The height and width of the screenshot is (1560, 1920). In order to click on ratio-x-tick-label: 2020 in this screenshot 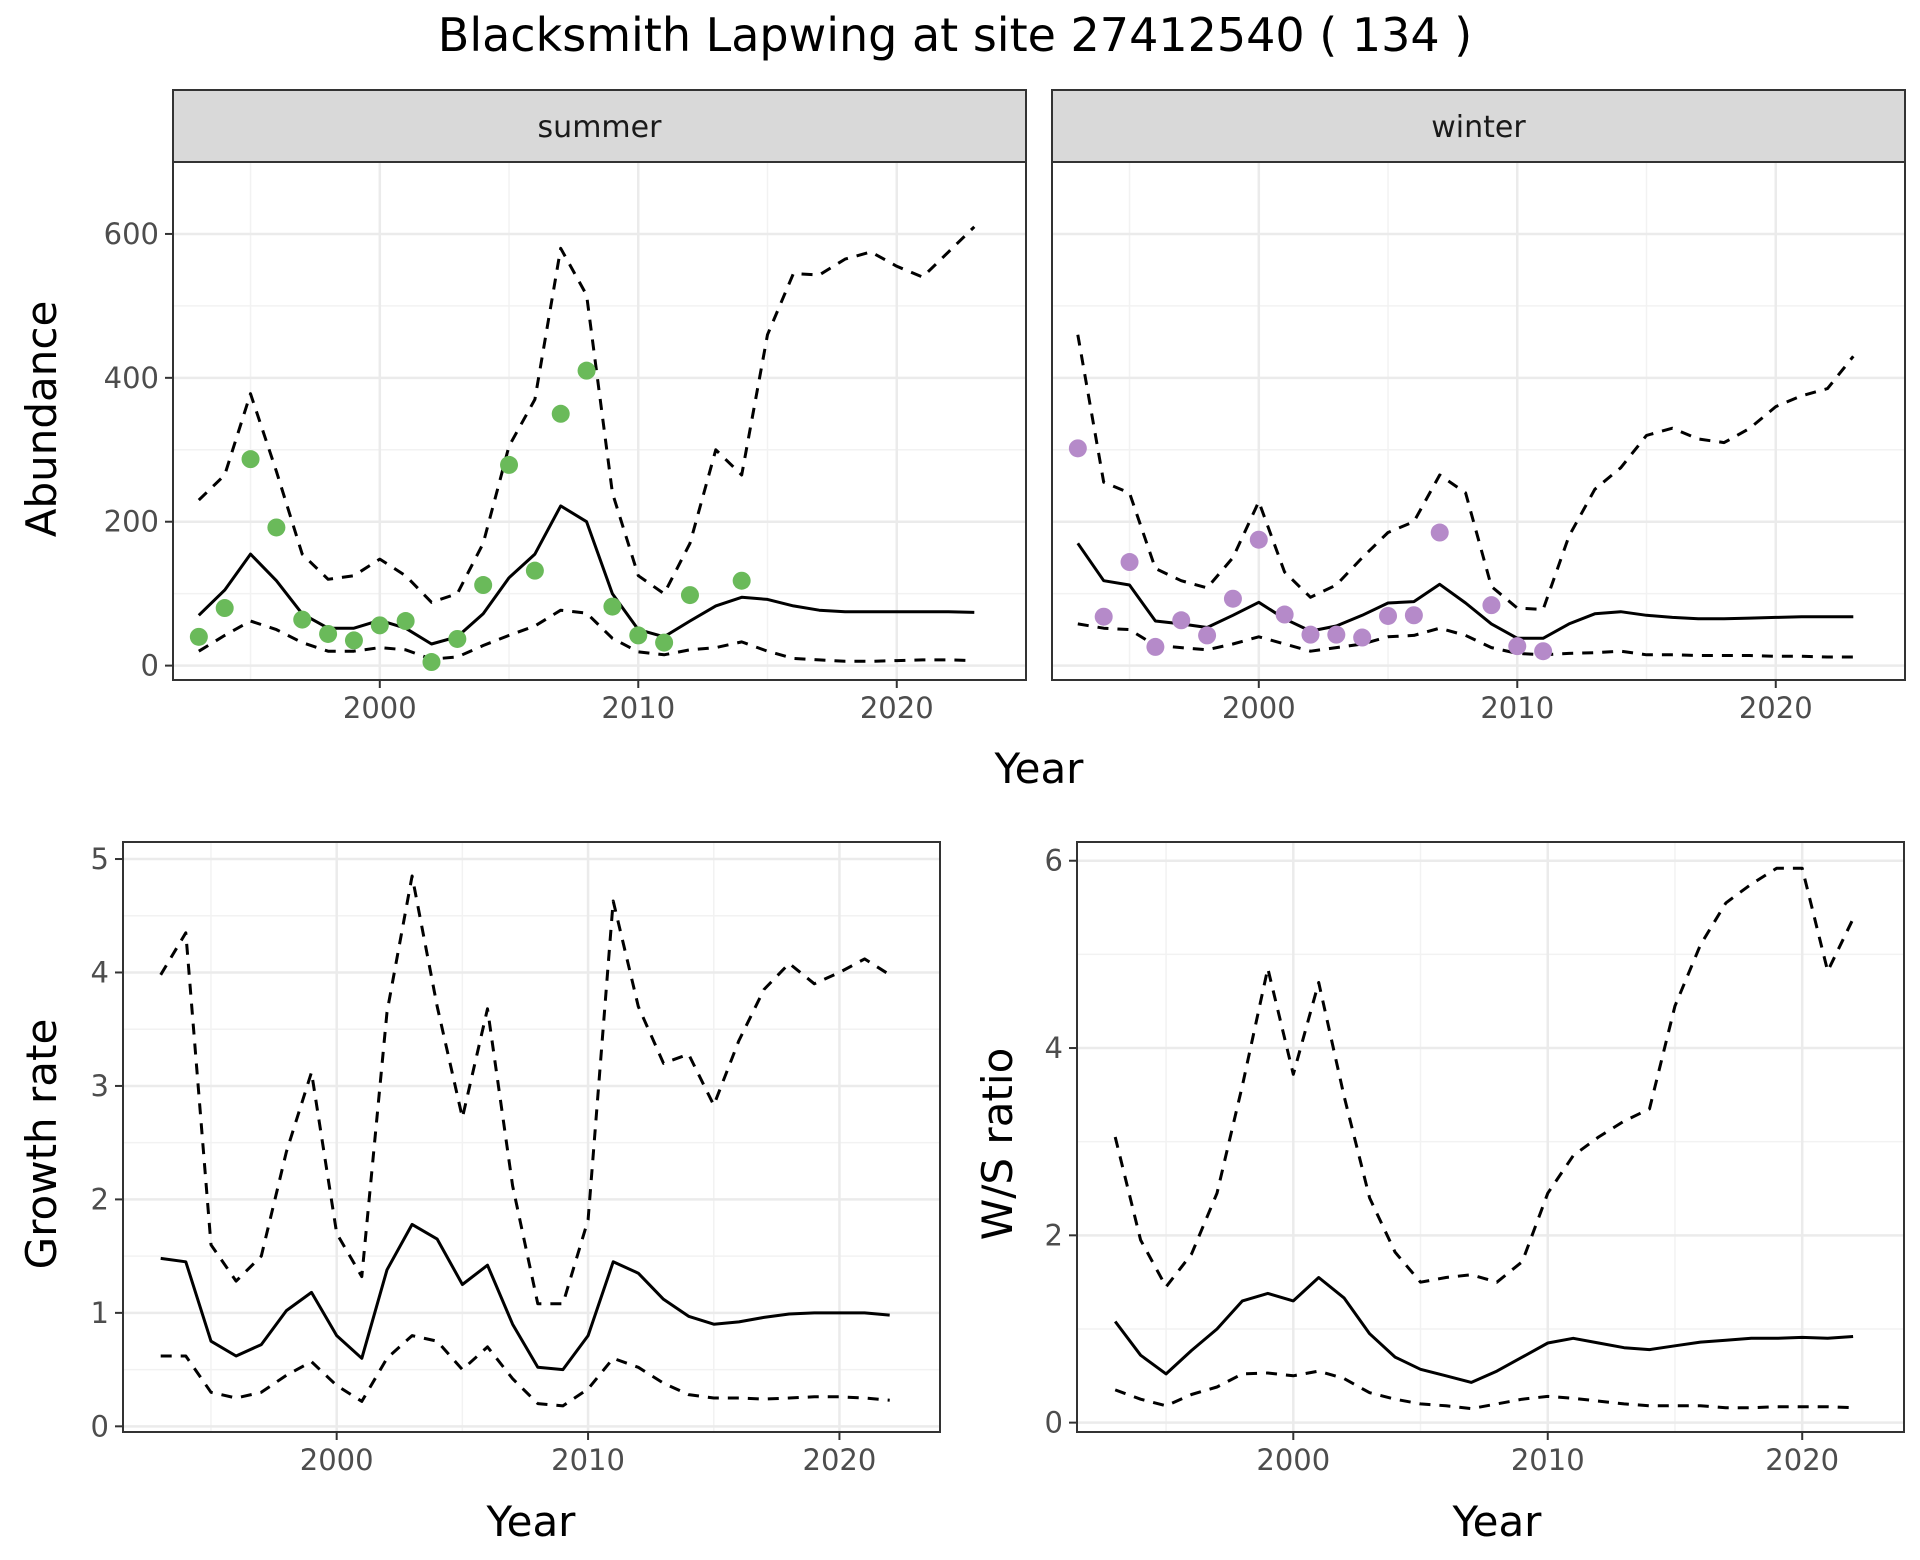, I will do `click(1802, 1460)`.